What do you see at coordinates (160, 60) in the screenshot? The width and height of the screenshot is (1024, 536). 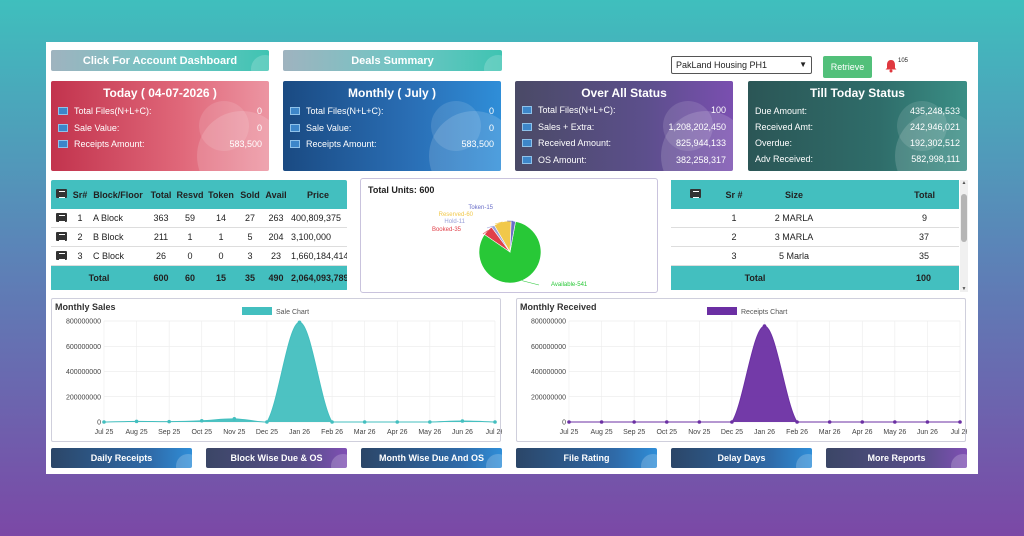 I see `account-dashboard-button: Click For Account Dashboard` at bounding box center [160, 60].